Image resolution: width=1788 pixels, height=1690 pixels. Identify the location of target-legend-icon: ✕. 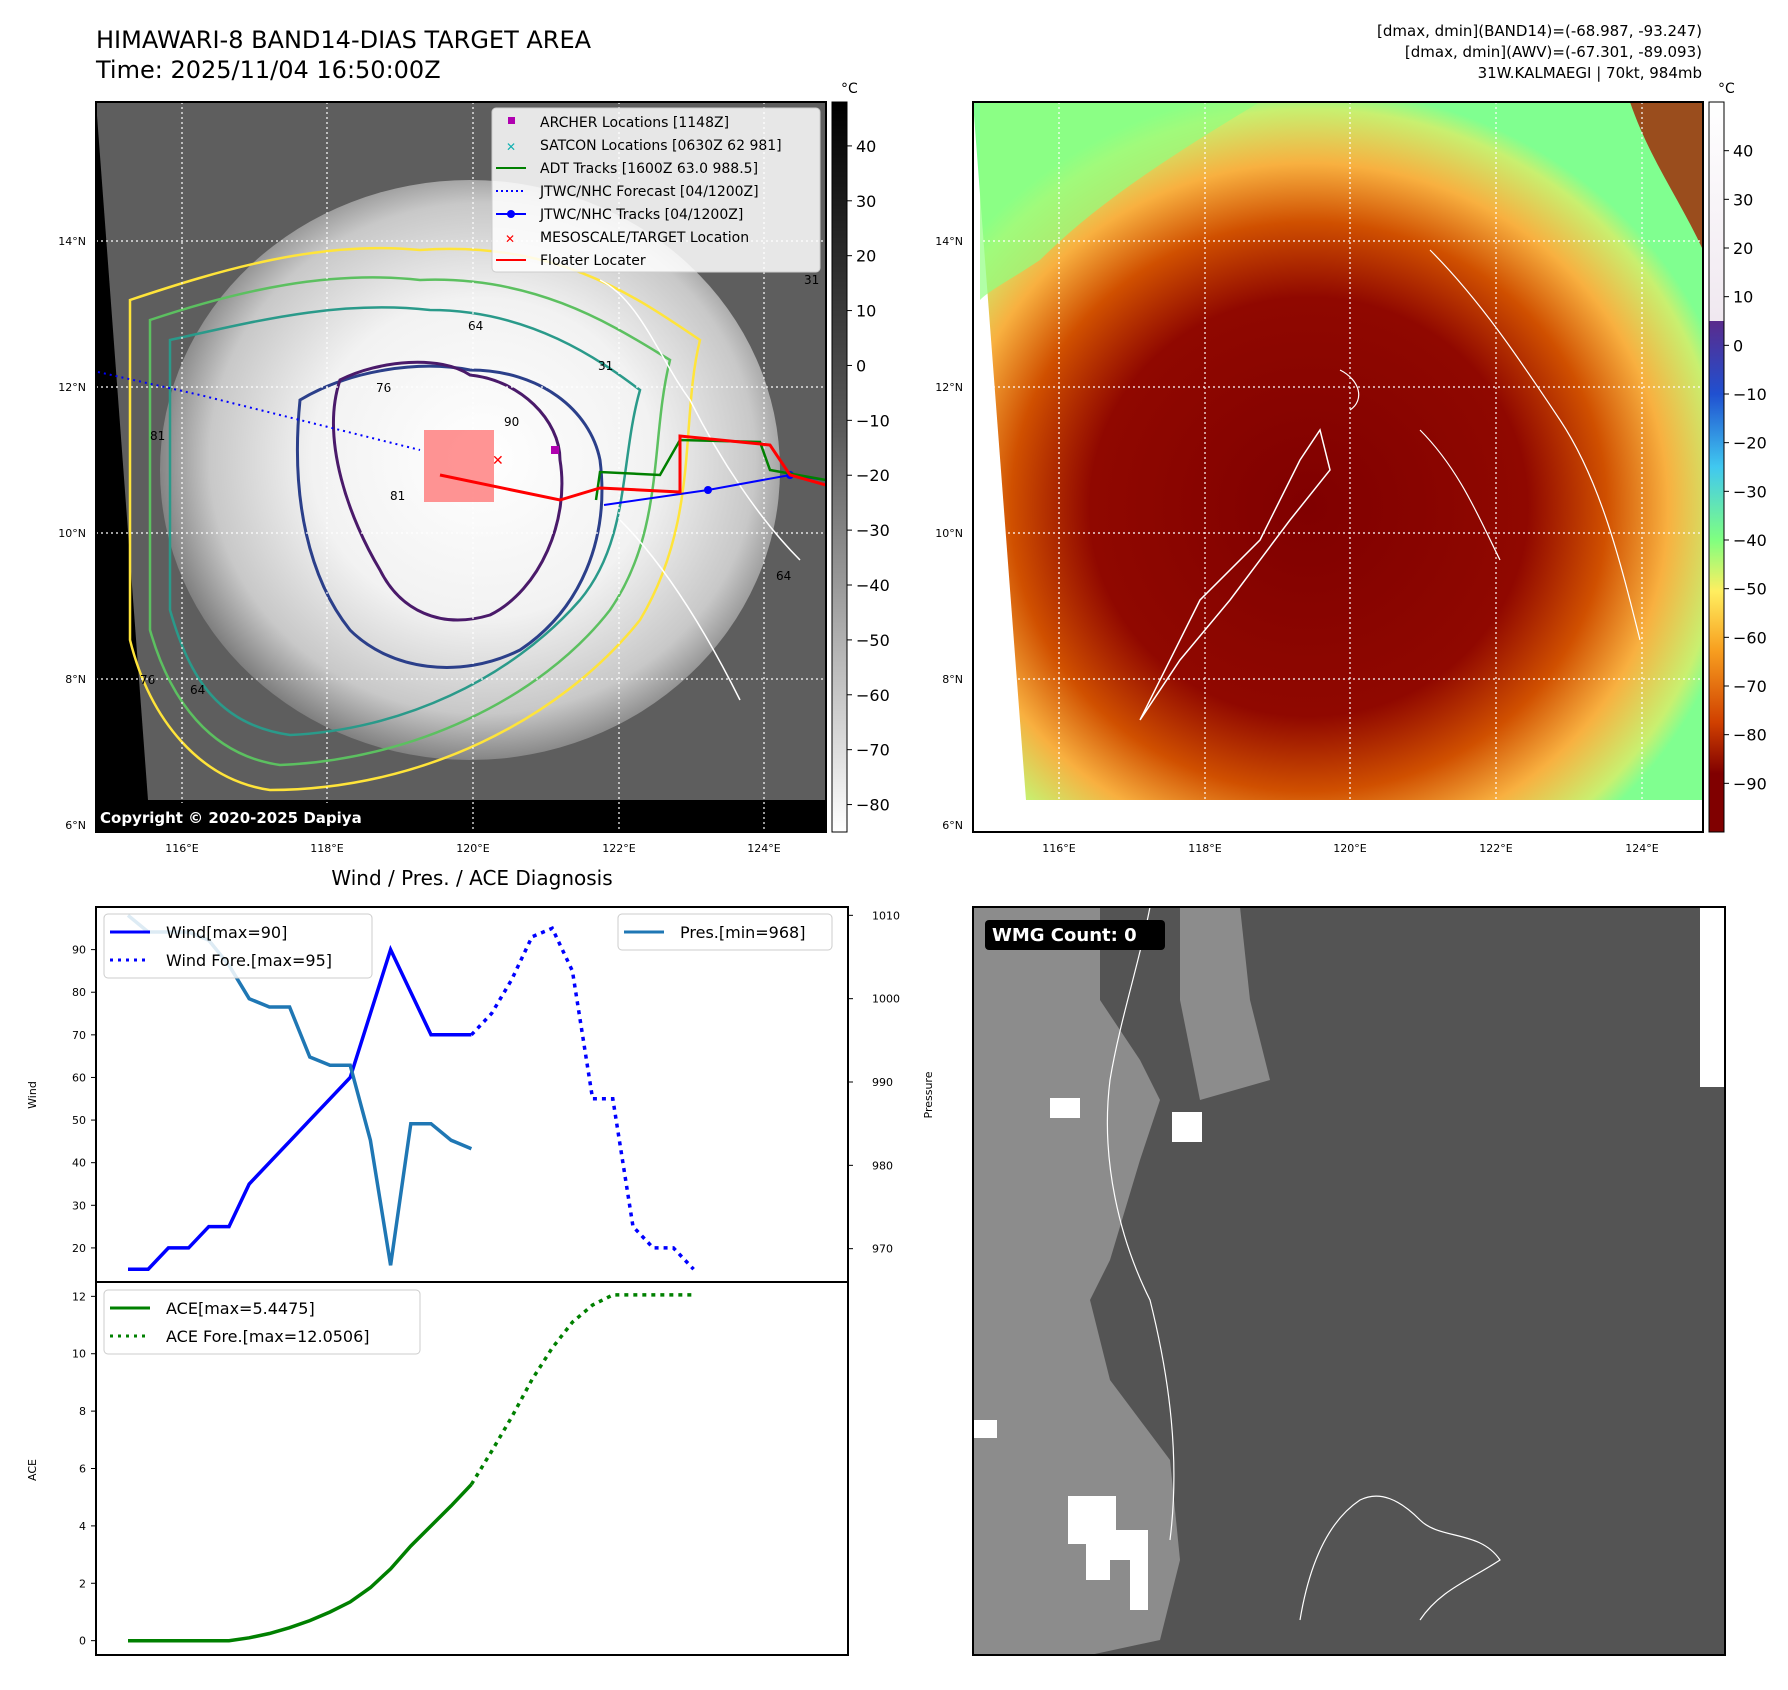
(510, 239).